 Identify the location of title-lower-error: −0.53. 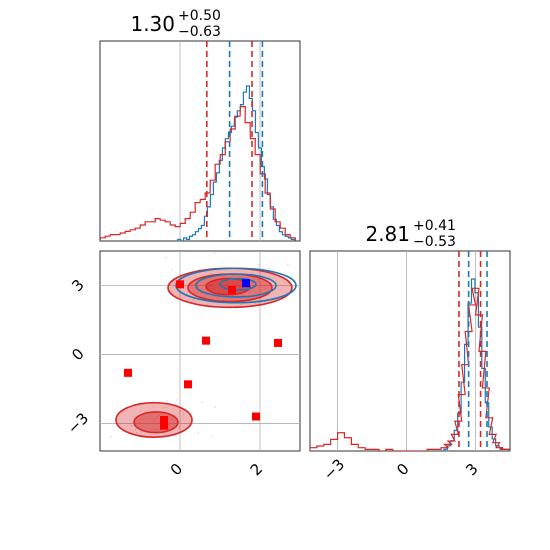
(434, 242).